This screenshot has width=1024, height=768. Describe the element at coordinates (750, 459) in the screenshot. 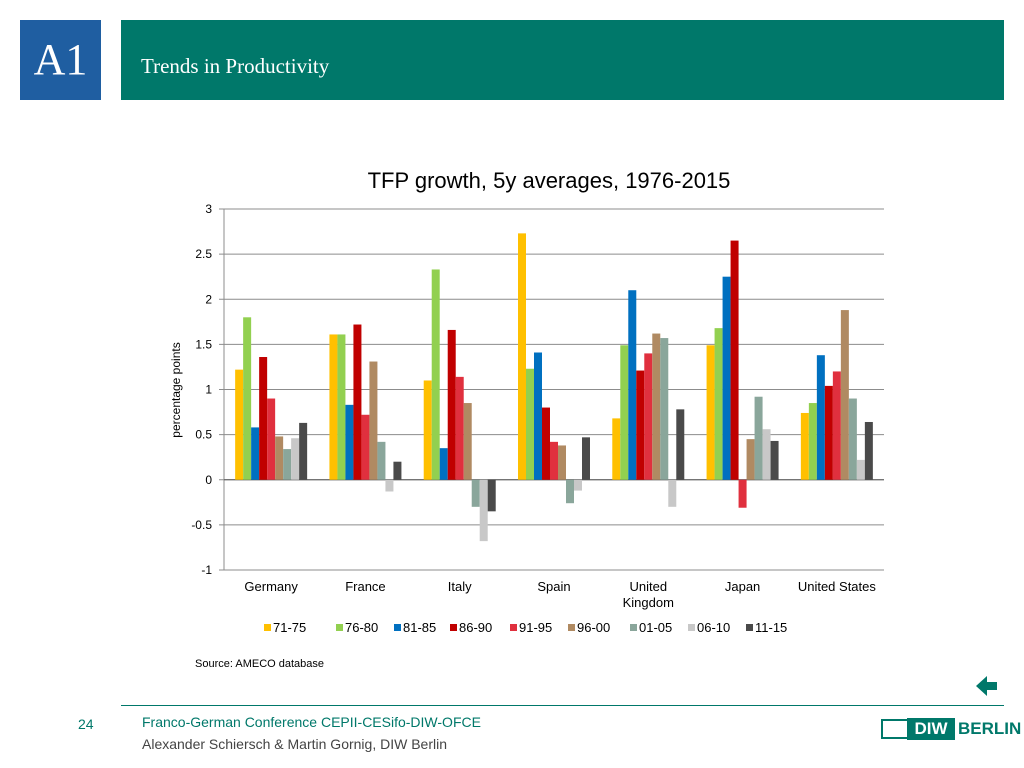

I see `bar-96-00-japan` at that location.